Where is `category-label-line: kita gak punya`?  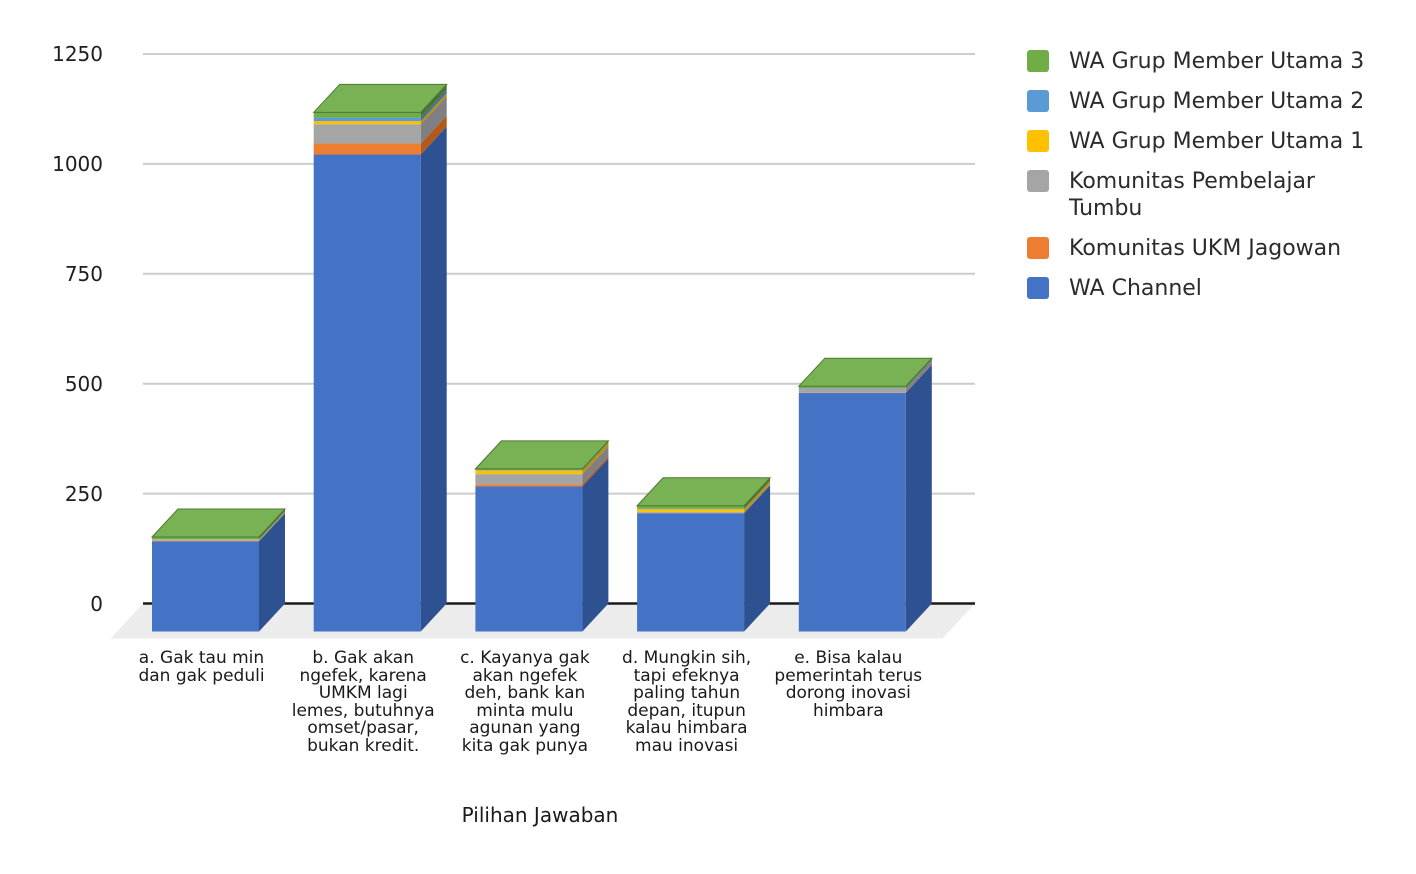 category-label-line: kita gak punya is located at coordinates (525, 745).